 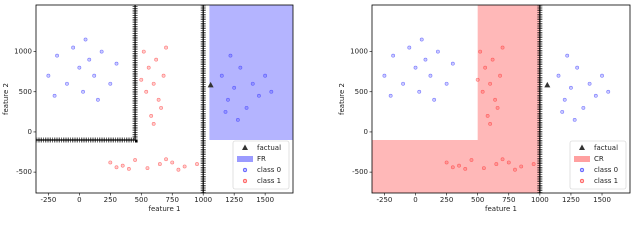 What do you see at coordinates (172, 200) in the screenshot?
I see `x-tick-label: 750` at bounding box center [172, 200].